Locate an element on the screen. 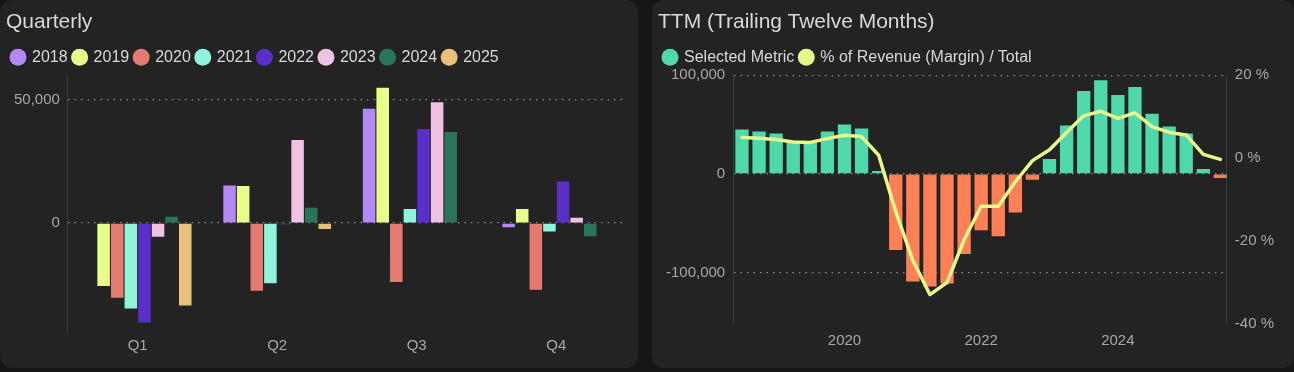 The height and width of the screenshot is (372, 1294). x-tick-label: 2020 is located at coordinates (844, 340).